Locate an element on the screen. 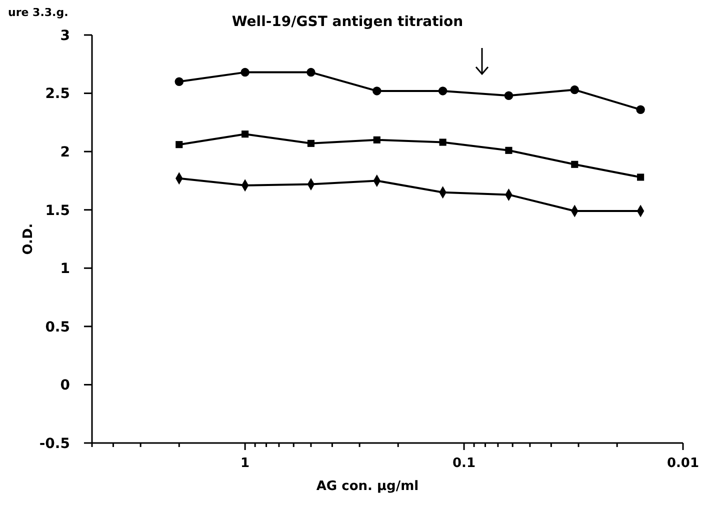 The width and height of the screenshot is (707, 506). x-tick-label: 1 is located at coordinates (245, 463).